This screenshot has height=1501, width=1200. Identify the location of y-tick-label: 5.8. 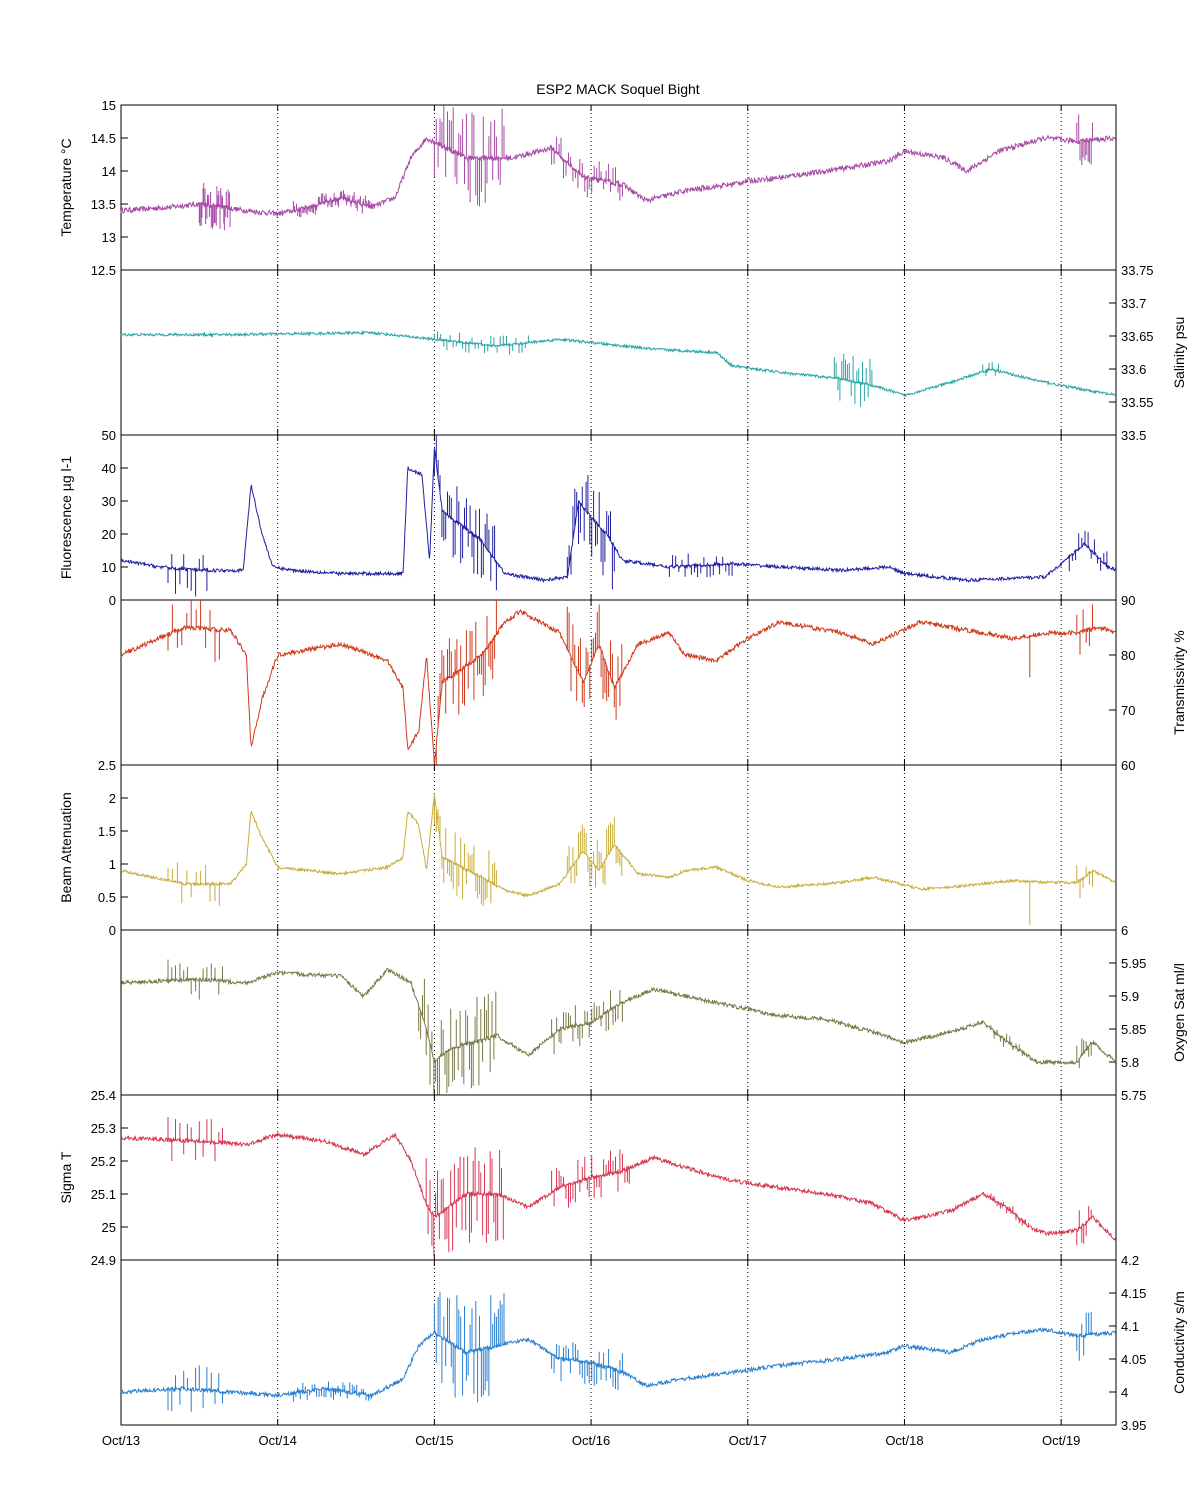
(1130, 1062).